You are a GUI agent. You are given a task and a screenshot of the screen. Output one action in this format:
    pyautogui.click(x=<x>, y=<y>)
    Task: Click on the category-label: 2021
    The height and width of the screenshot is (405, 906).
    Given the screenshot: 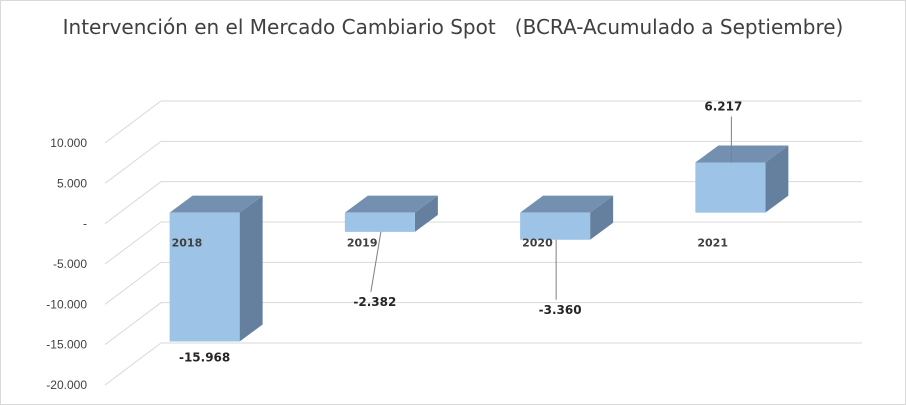 What is the action you would take?
    pyautogui.click(x=712, y=243)
    